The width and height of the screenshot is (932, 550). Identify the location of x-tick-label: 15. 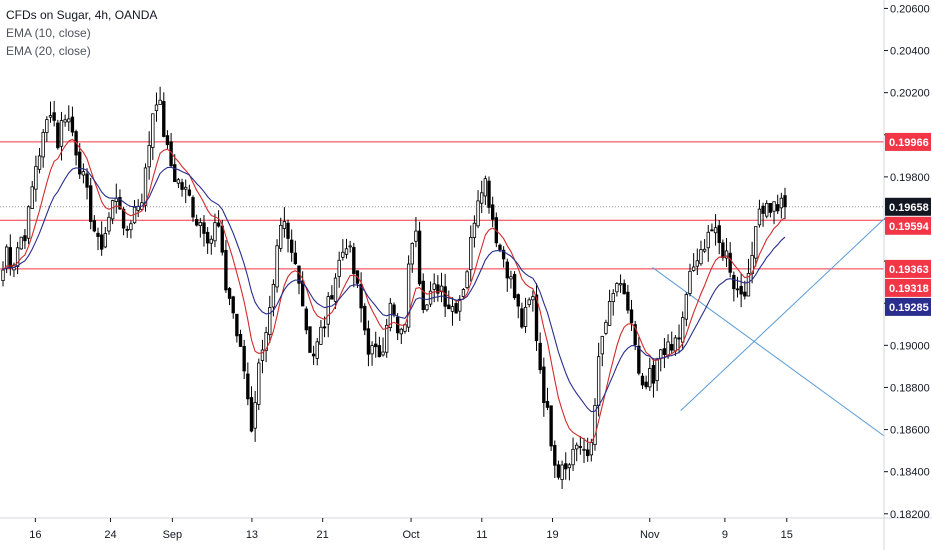
(787, 535).